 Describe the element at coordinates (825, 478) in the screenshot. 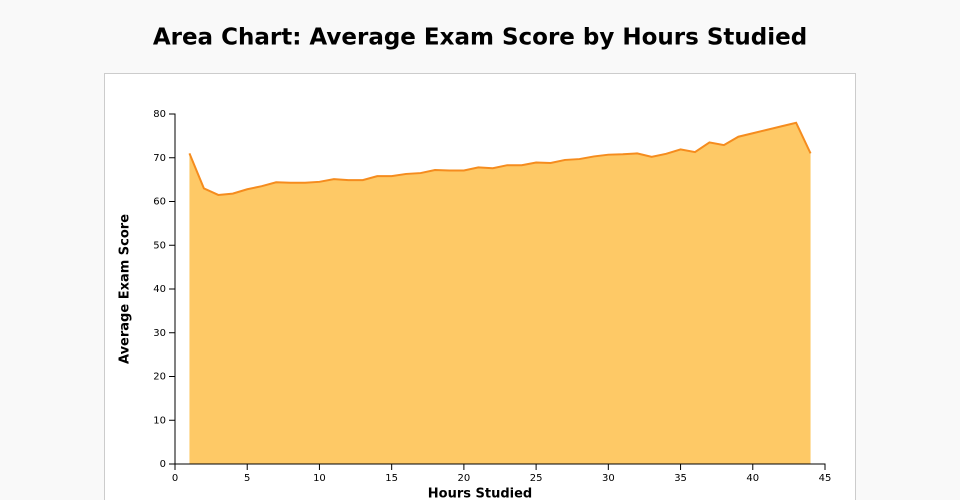

I see `x-tick-label: 45` at that location.